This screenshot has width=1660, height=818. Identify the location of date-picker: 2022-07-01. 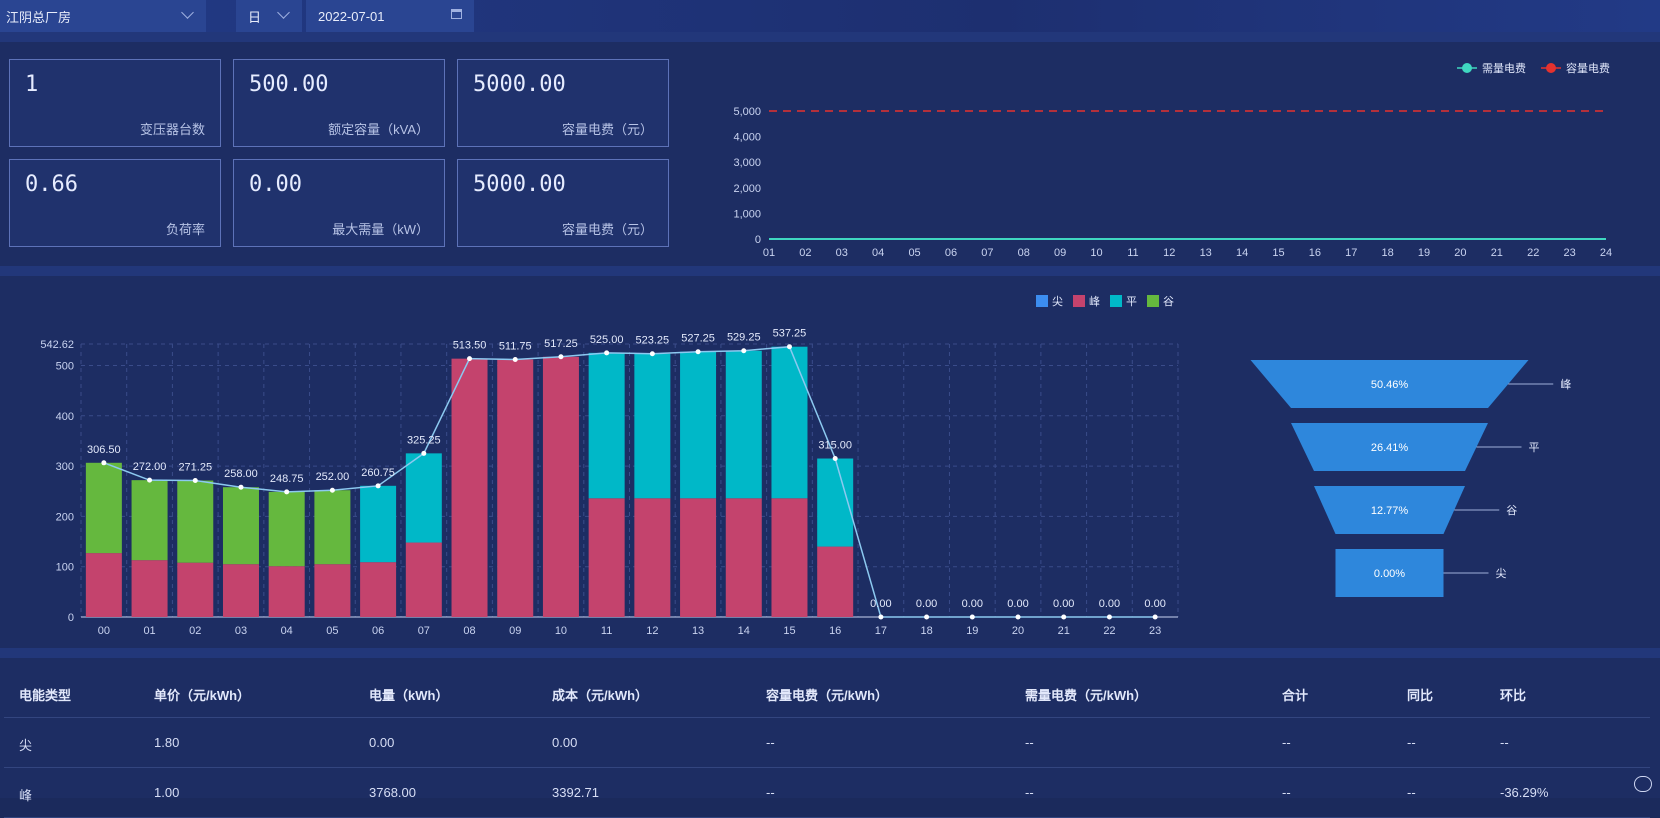
(390, 16).